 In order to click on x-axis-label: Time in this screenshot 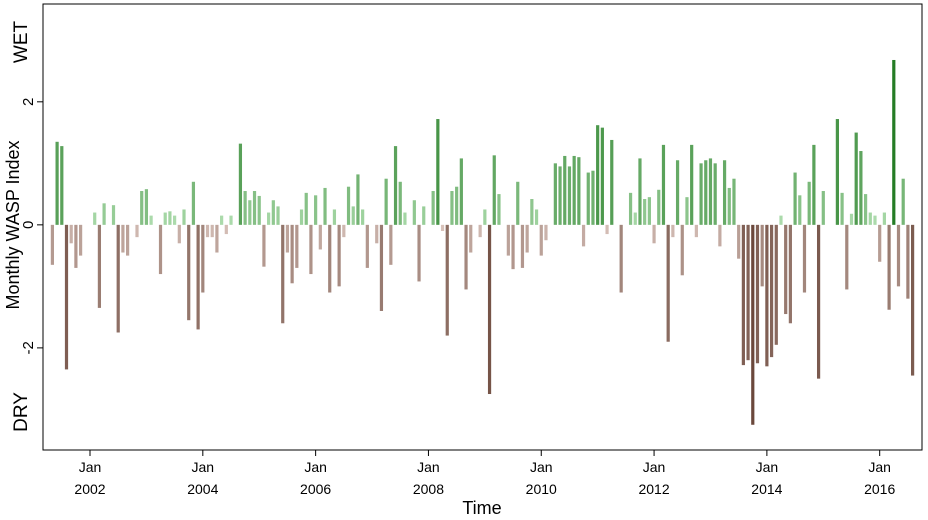, I will do `click(481, 508)`.